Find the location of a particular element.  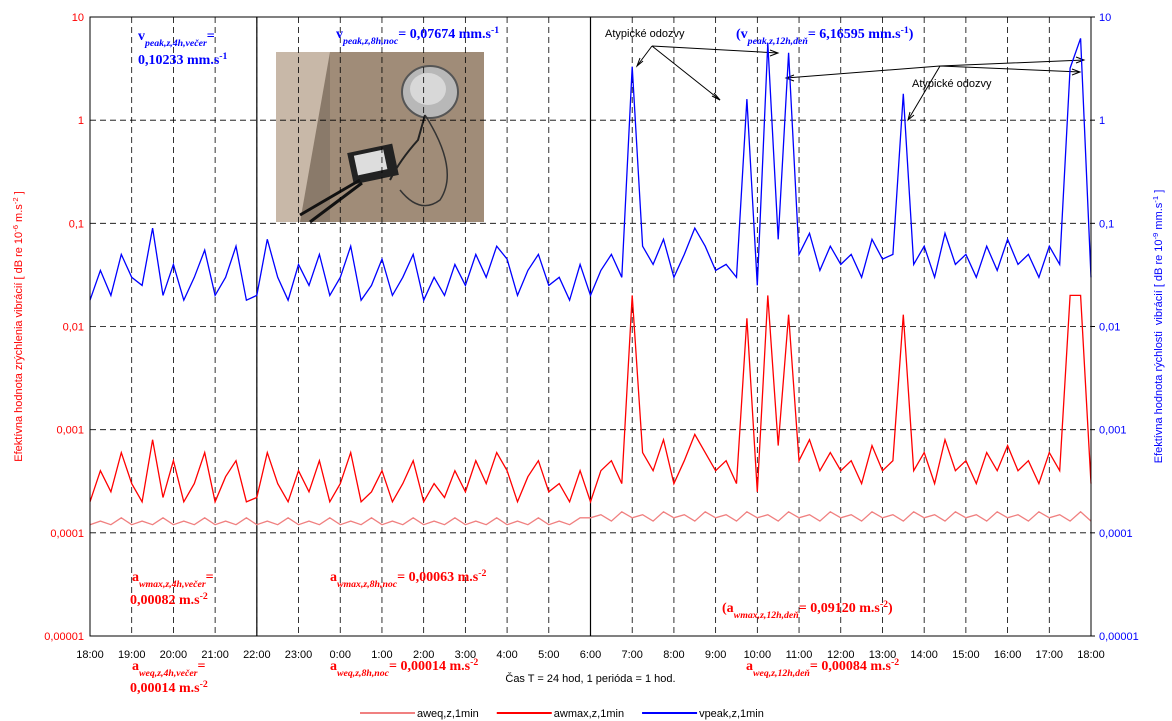

text-part: 0,10233 mm.s is located at coordinates (179, 60).